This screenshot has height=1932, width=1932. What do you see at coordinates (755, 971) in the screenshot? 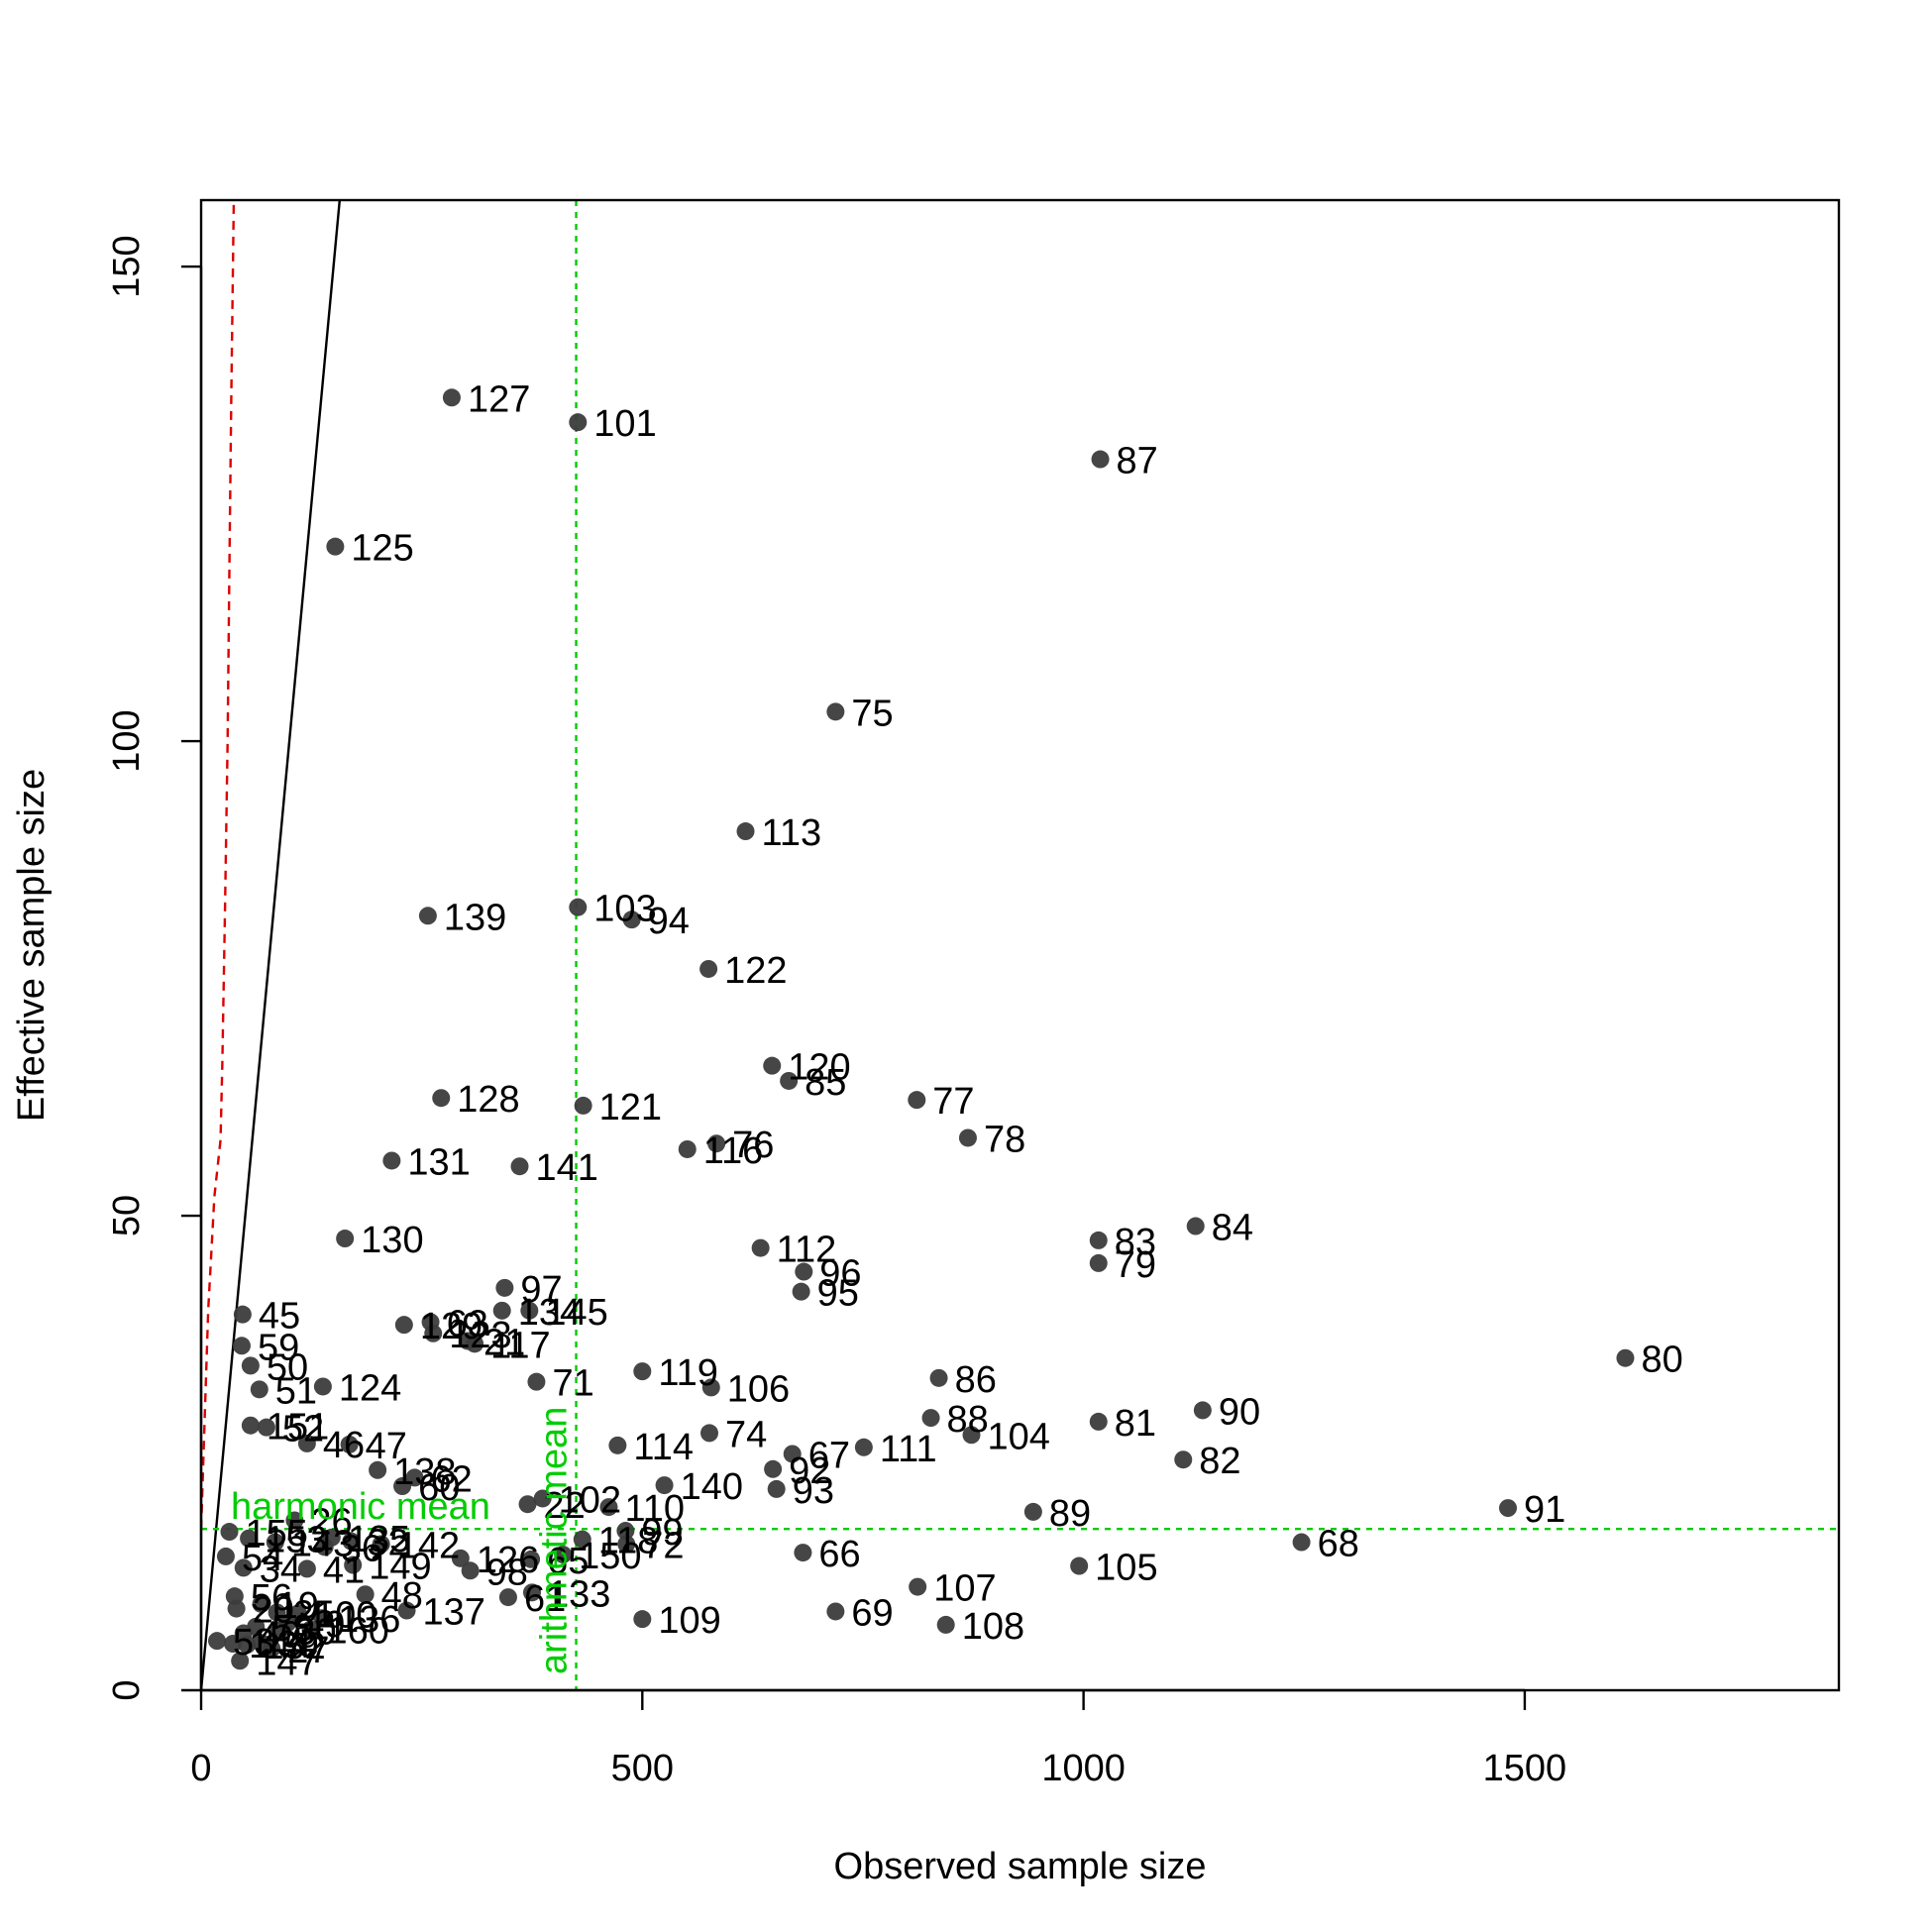
I see `point-label: 122` at bounding box center [755, 971].